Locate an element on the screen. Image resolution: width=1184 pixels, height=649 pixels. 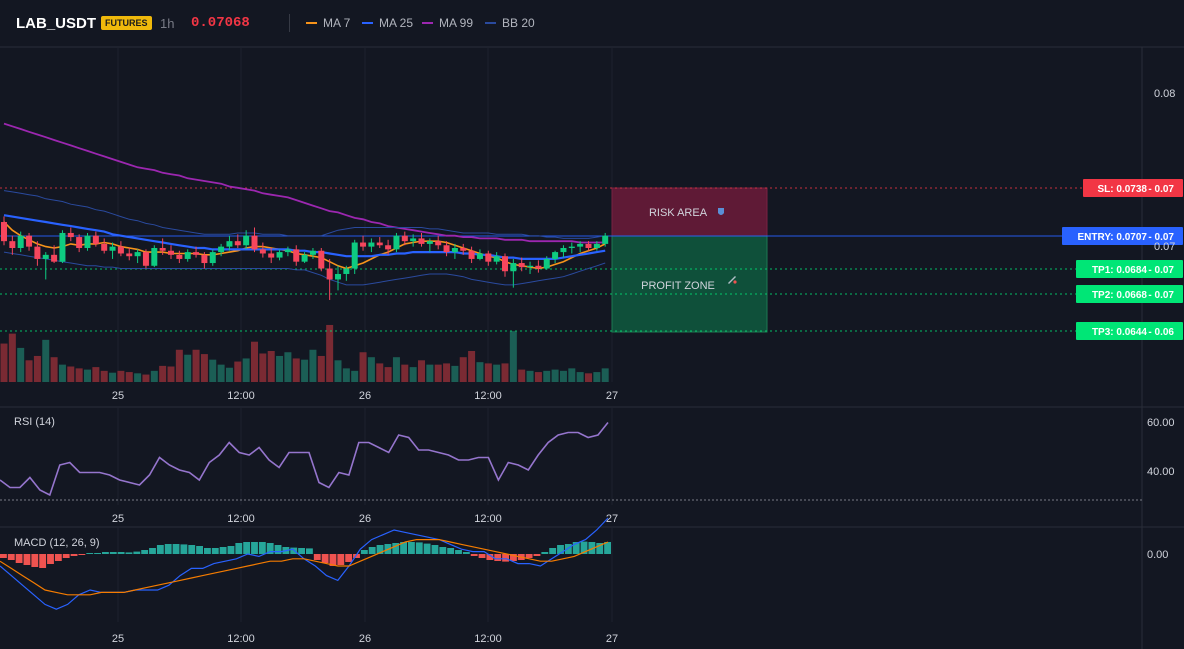
time-tick-label: 25 is located at coordinates (118, 639).